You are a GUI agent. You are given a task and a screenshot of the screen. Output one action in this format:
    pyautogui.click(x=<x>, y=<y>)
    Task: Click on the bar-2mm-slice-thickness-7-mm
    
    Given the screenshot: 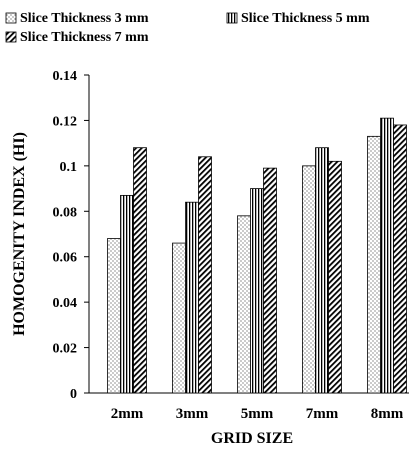 What is the action you would take?
    pyautogui.click(x=140, y=270)
    